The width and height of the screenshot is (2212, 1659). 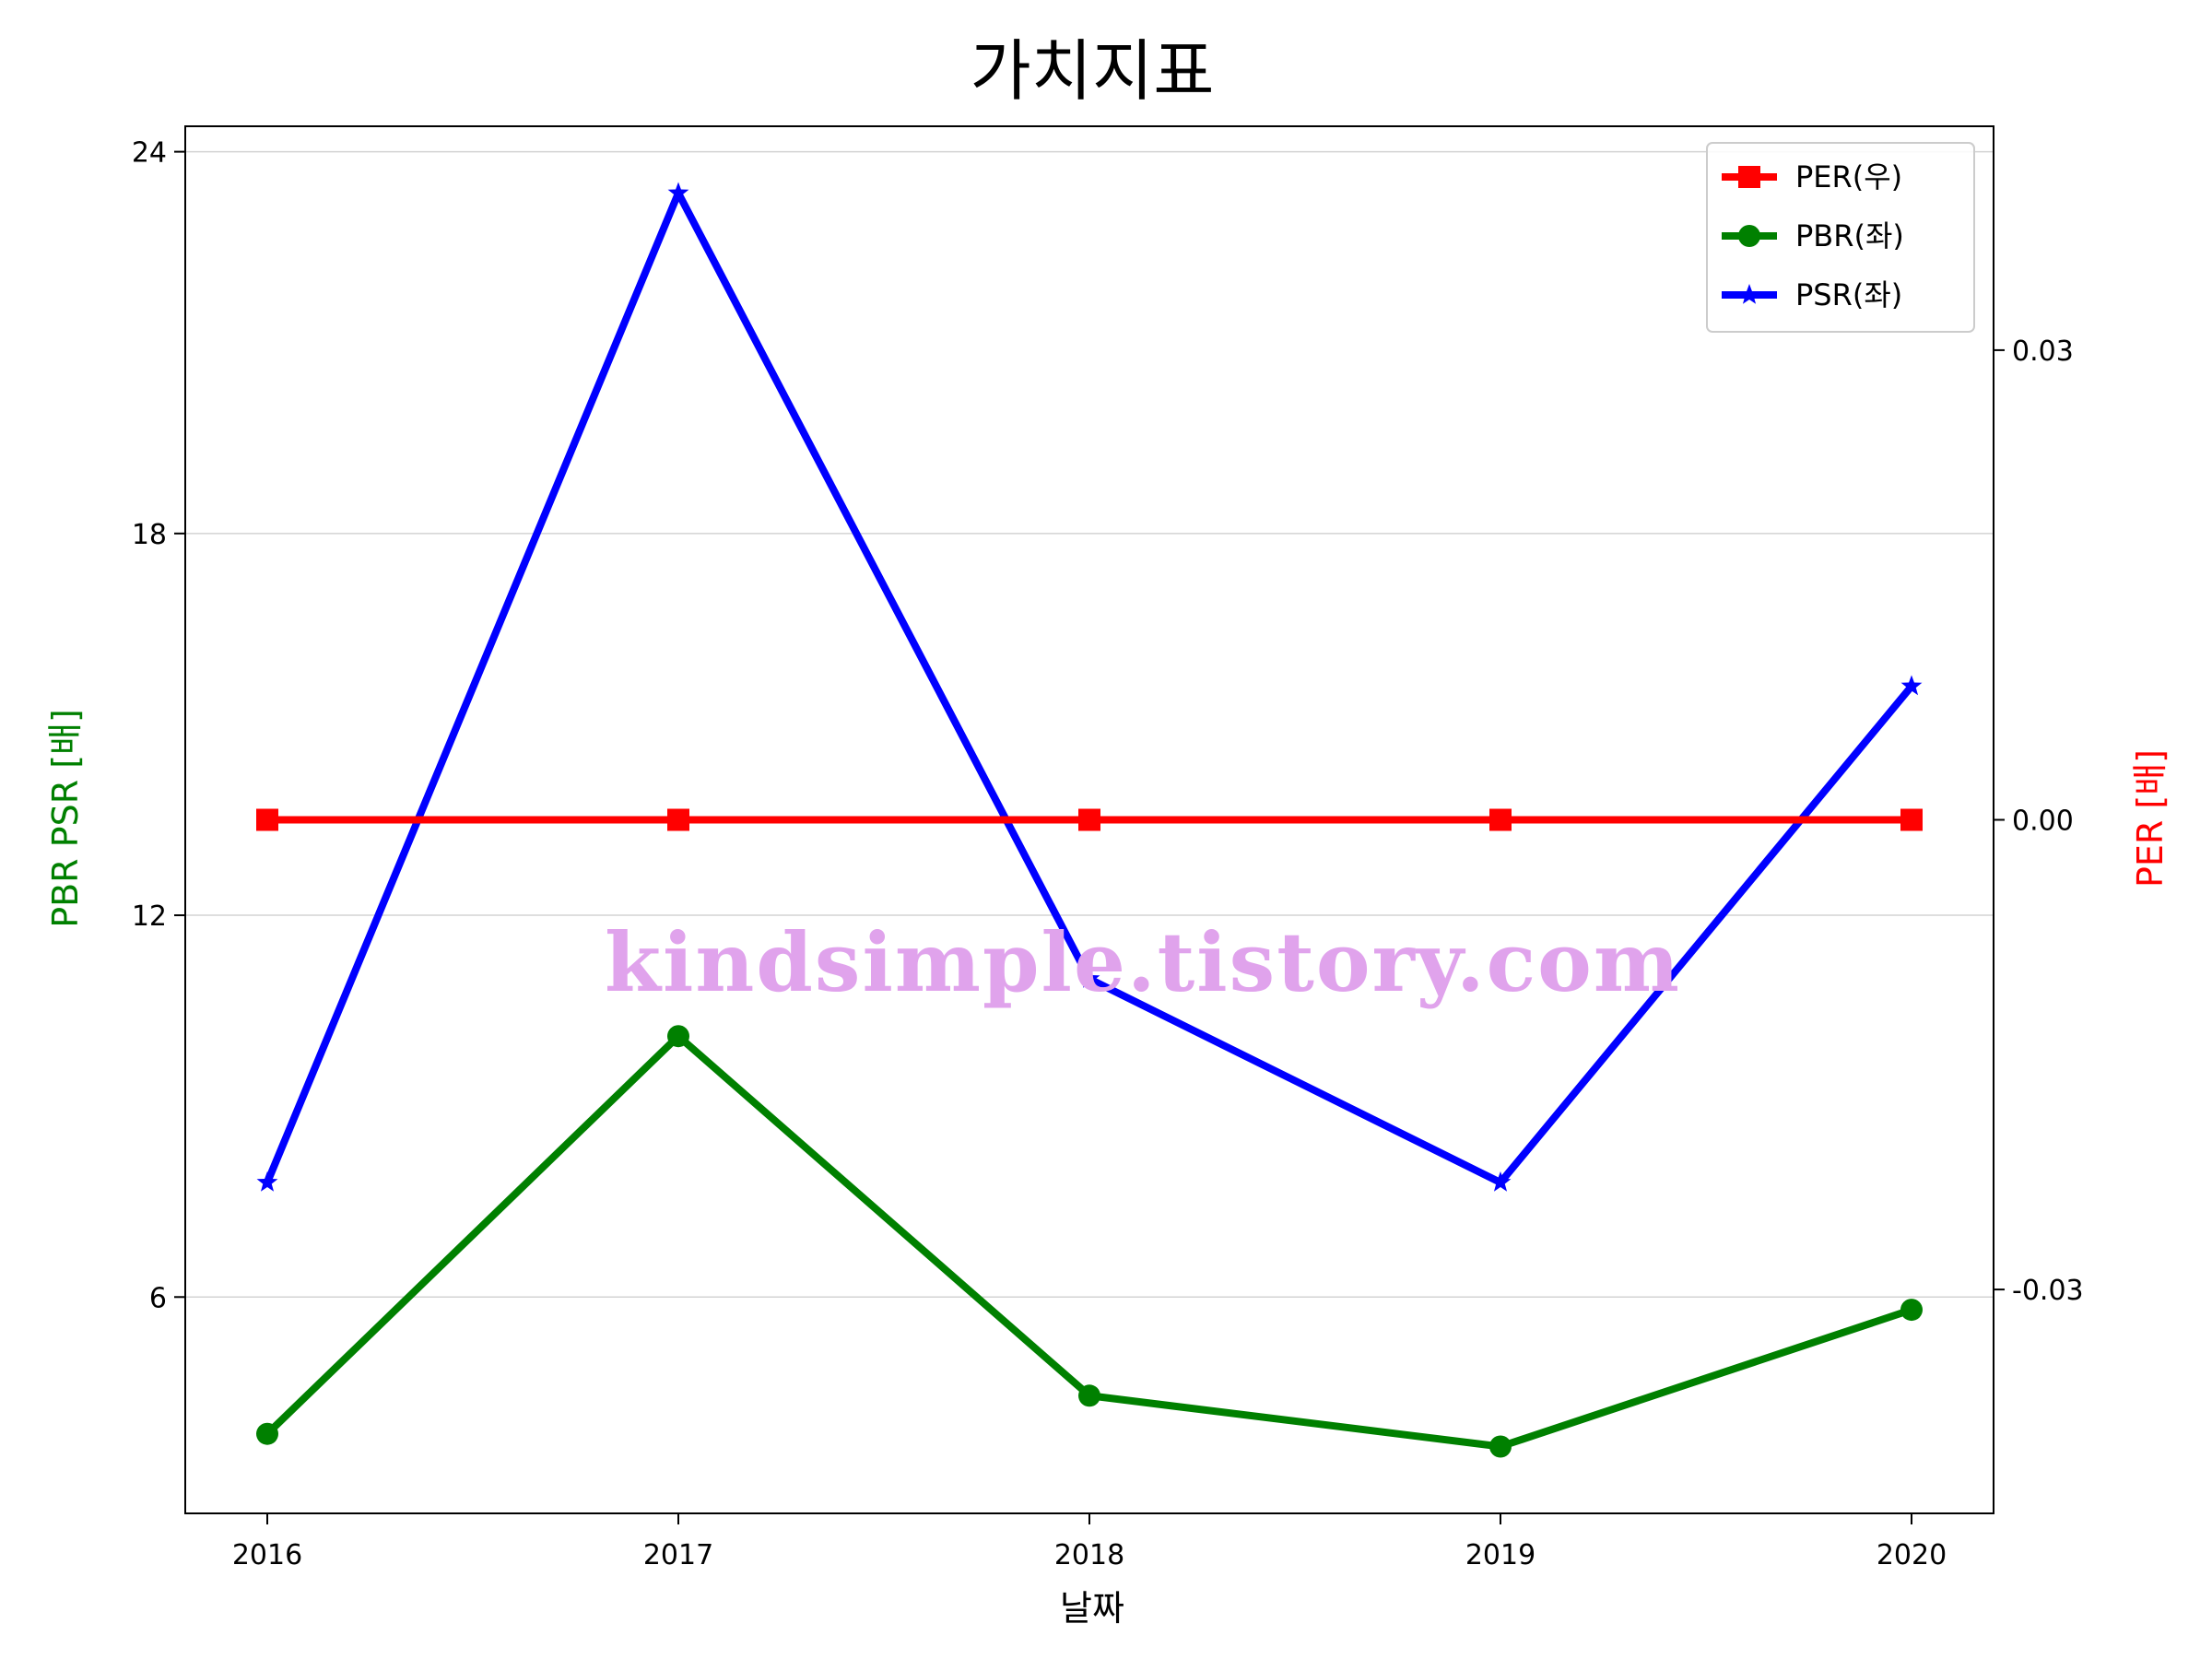 I want to click on legend-item: PER(우), so click(x=1812, y=176).